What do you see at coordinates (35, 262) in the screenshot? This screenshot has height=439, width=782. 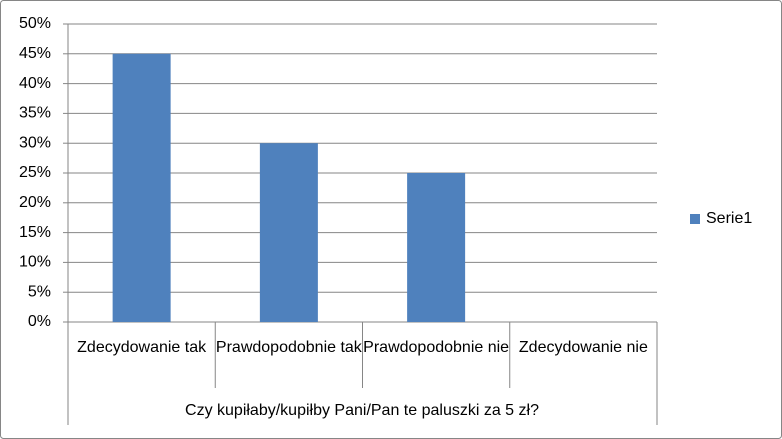 I see `y-tick-label: 10%` at bounding box center [35, 262].